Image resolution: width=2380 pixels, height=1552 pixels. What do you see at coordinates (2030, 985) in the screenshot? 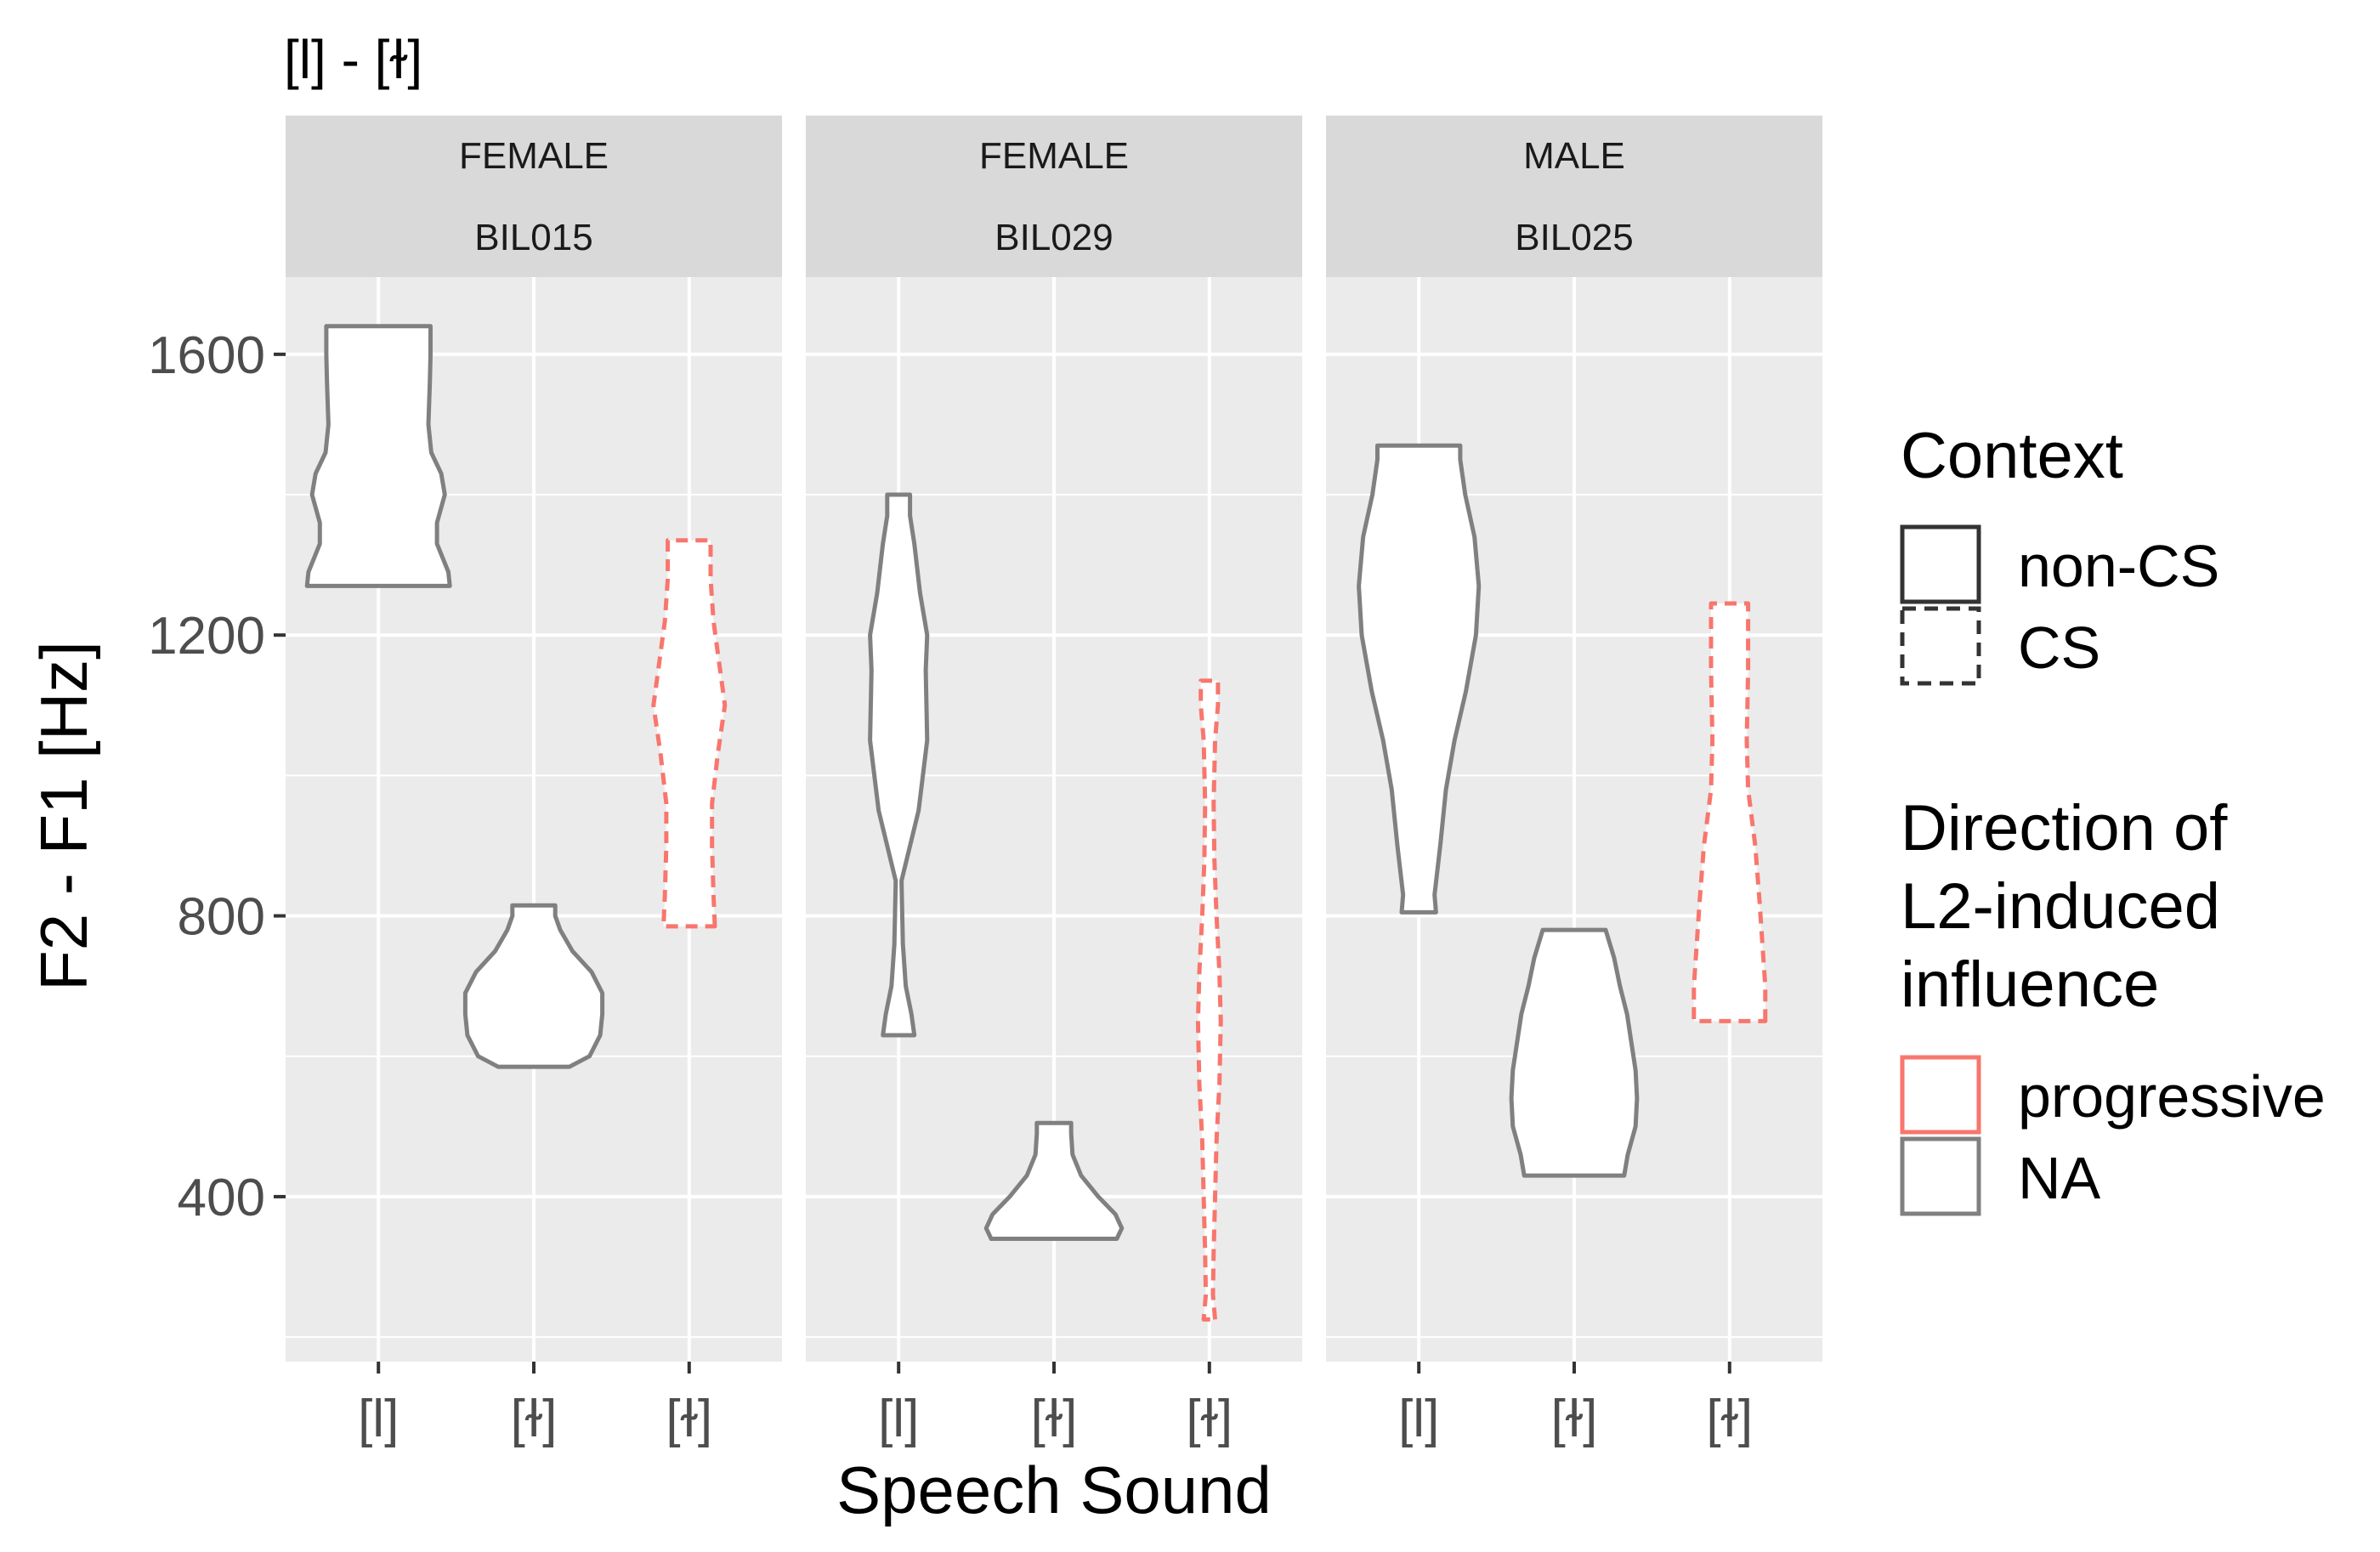
I see `legend-direction-title-line3: influence` at bounding box center [2030, 985].